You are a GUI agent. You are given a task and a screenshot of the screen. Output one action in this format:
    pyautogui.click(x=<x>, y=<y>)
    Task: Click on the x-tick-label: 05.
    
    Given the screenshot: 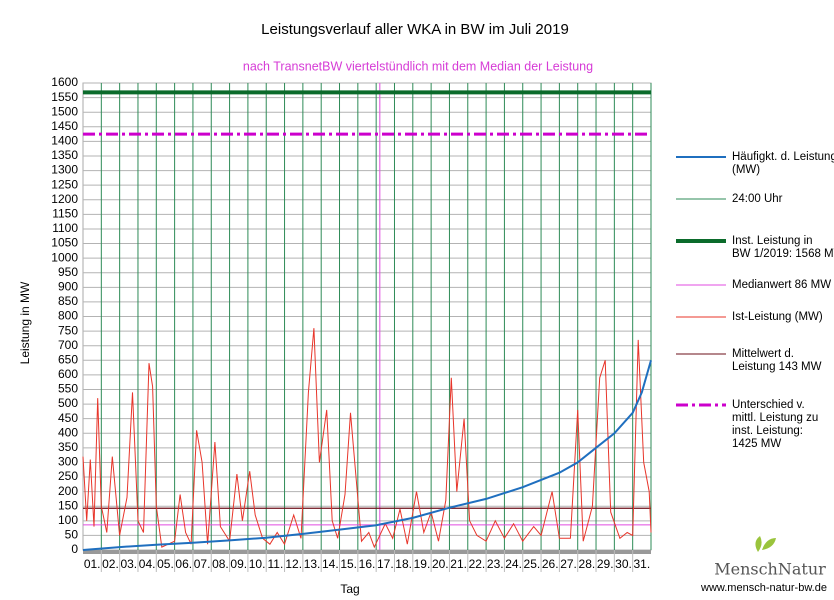 What is the action you would take?
    pyautogui.click(x=165, y=564)
    